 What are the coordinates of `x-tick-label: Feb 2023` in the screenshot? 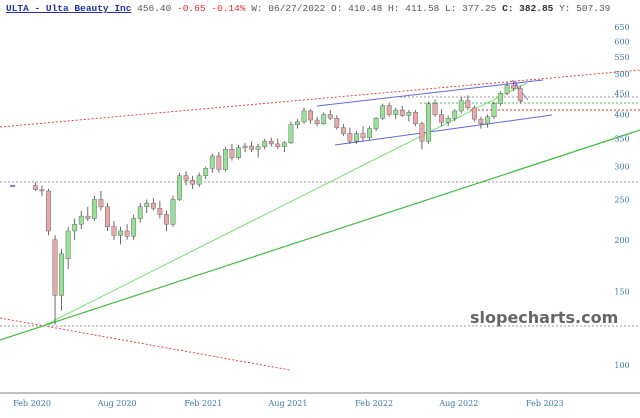 It's located at (545, 403).